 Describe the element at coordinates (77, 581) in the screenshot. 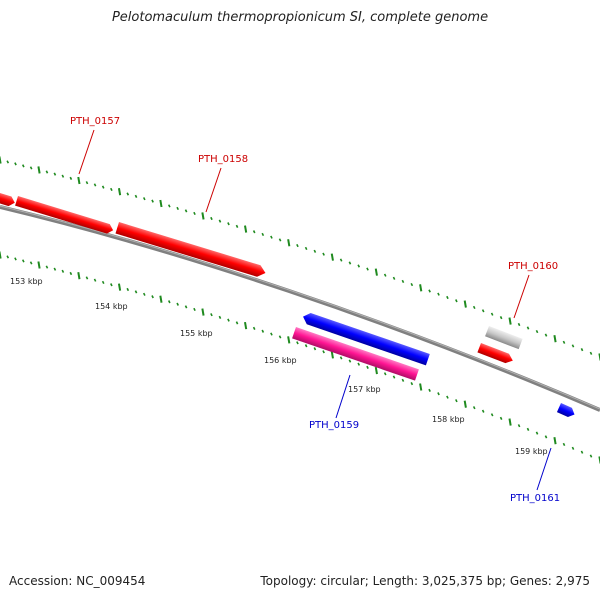

I see `accession-text: Accession: NC_009454` at that location.